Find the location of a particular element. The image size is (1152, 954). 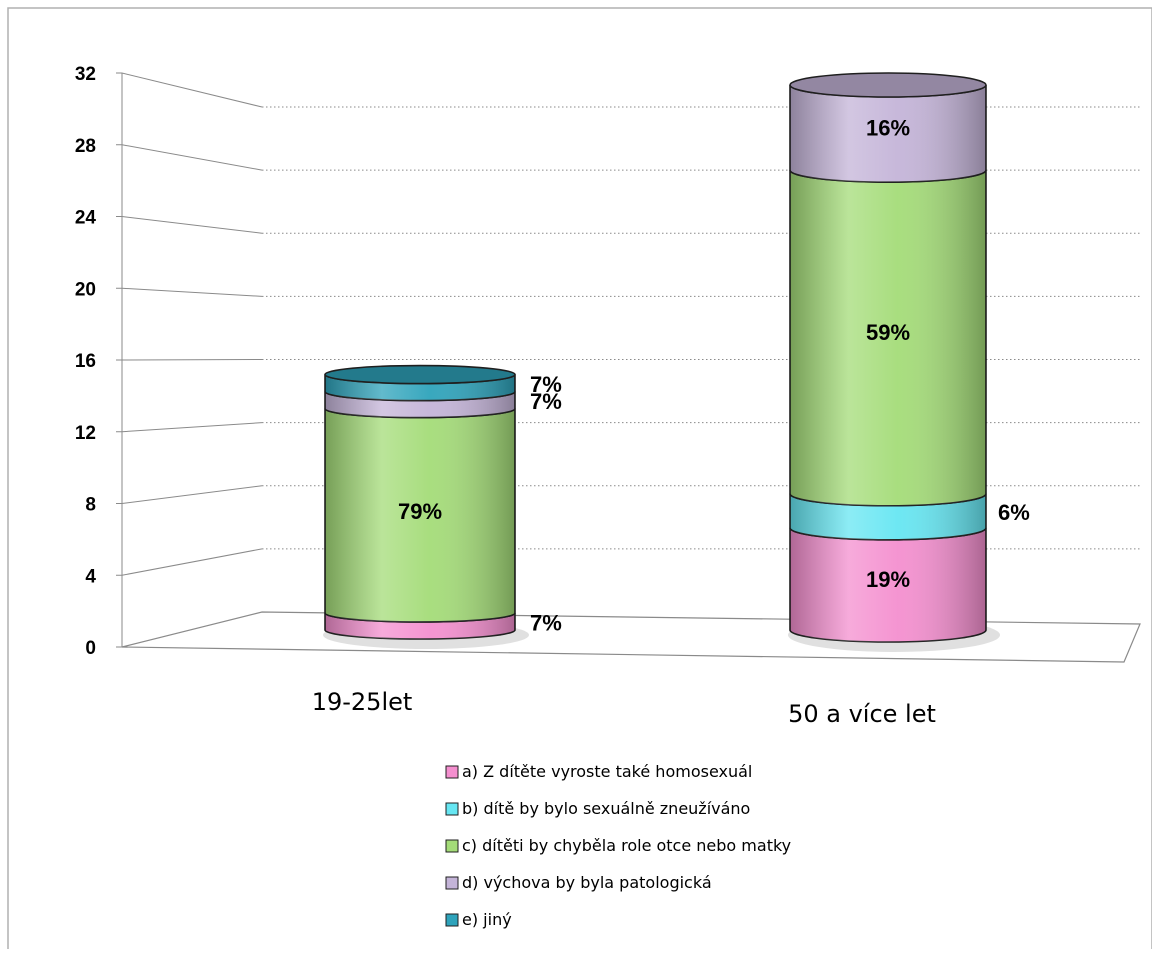

legend-label: e) jiný is located at coordinates (487, 919).